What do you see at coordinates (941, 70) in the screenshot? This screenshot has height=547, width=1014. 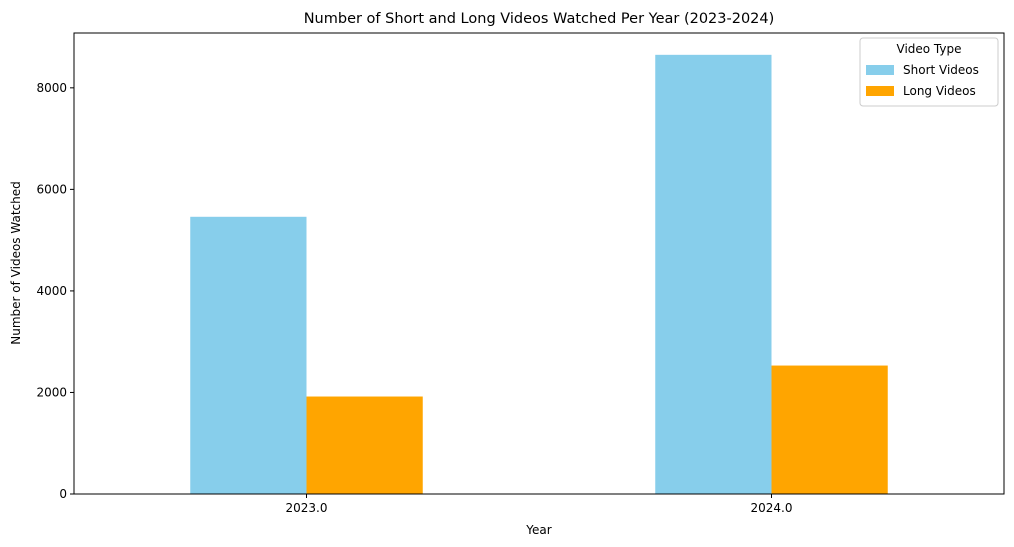 I see `legend-label-0: Short Videos` at bounding box center [941, 70].